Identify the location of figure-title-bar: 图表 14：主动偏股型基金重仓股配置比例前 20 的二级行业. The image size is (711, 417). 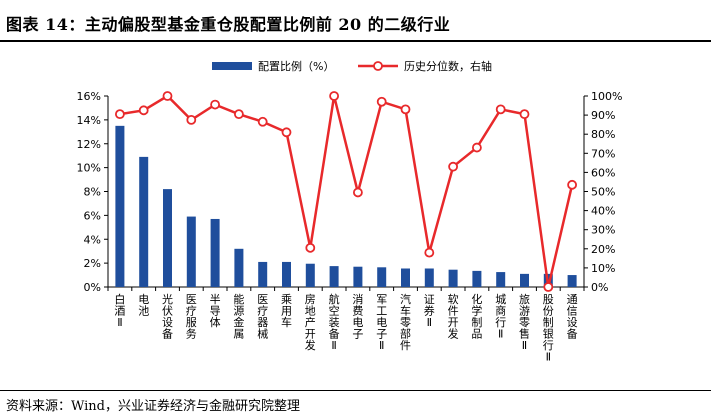
(355, 21).